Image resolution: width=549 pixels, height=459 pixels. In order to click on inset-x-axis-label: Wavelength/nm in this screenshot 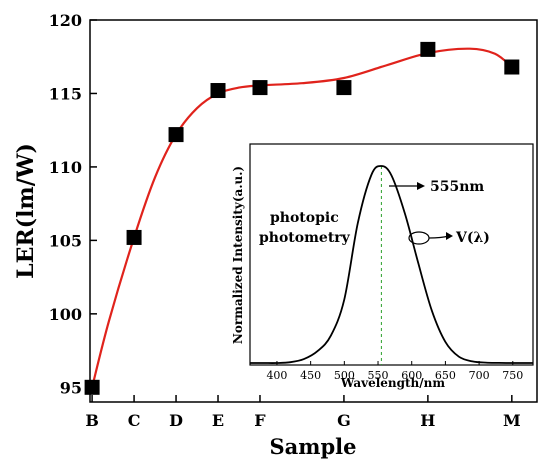, I will do `click(393, 383)`.